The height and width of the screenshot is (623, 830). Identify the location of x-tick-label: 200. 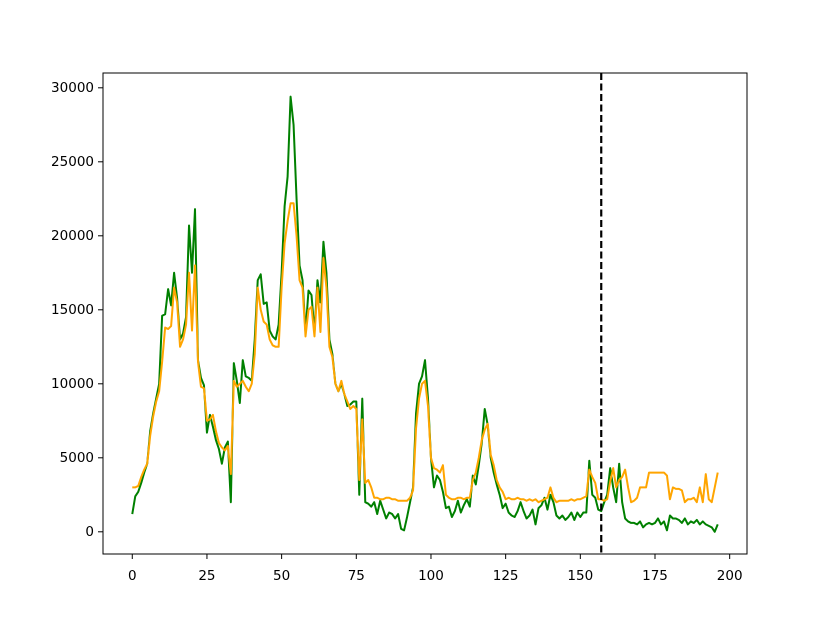
(730, 576).